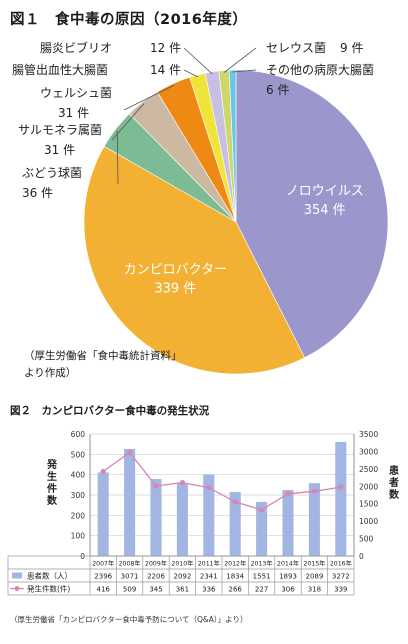 The image size is (408, 644). I want to click on pie-outside-name-5: 腸管出血性大腸菌, so click(60, 69).